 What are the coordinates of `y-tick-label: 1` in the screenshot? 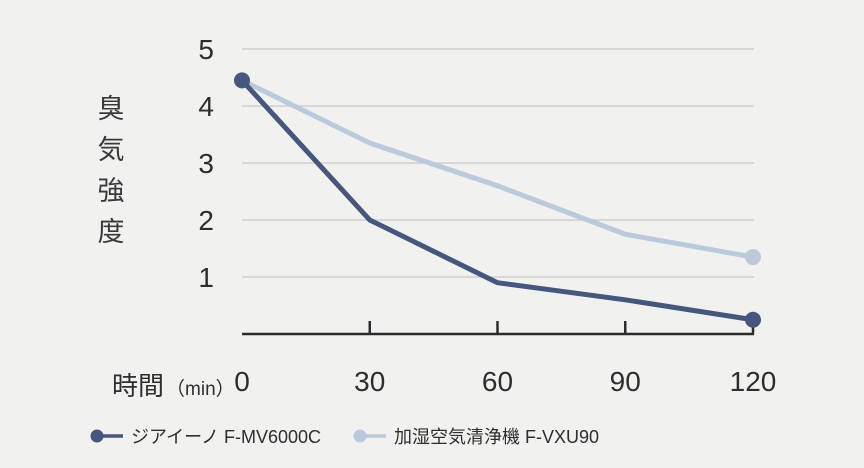 It's located at (206, 277).